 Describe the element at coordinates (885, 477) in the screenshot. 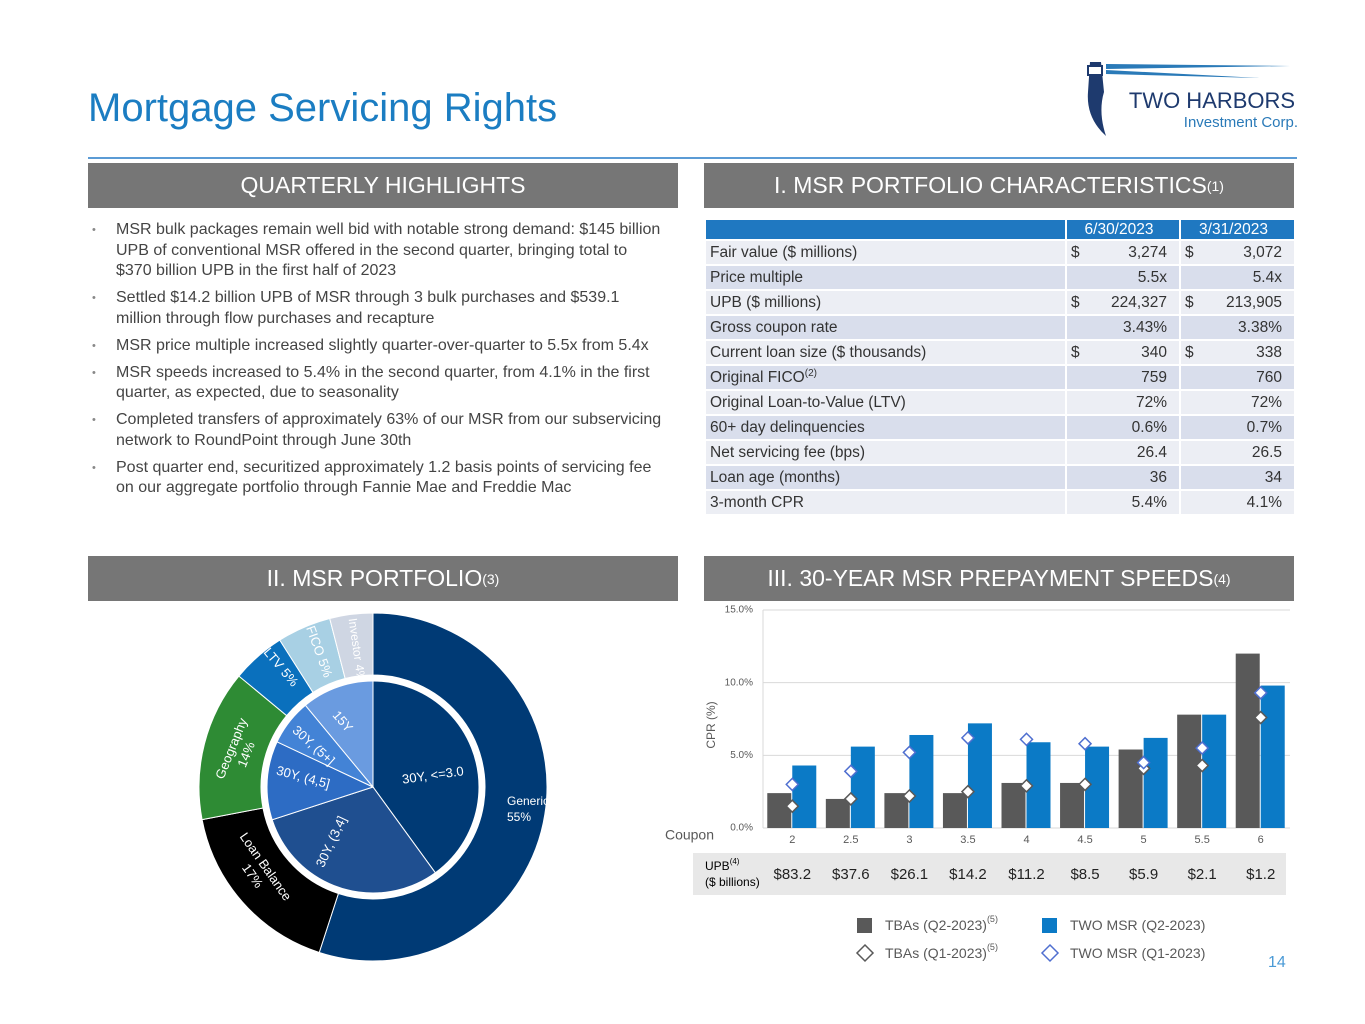

I see `row-label-cell: Loan age (months)` at that location.